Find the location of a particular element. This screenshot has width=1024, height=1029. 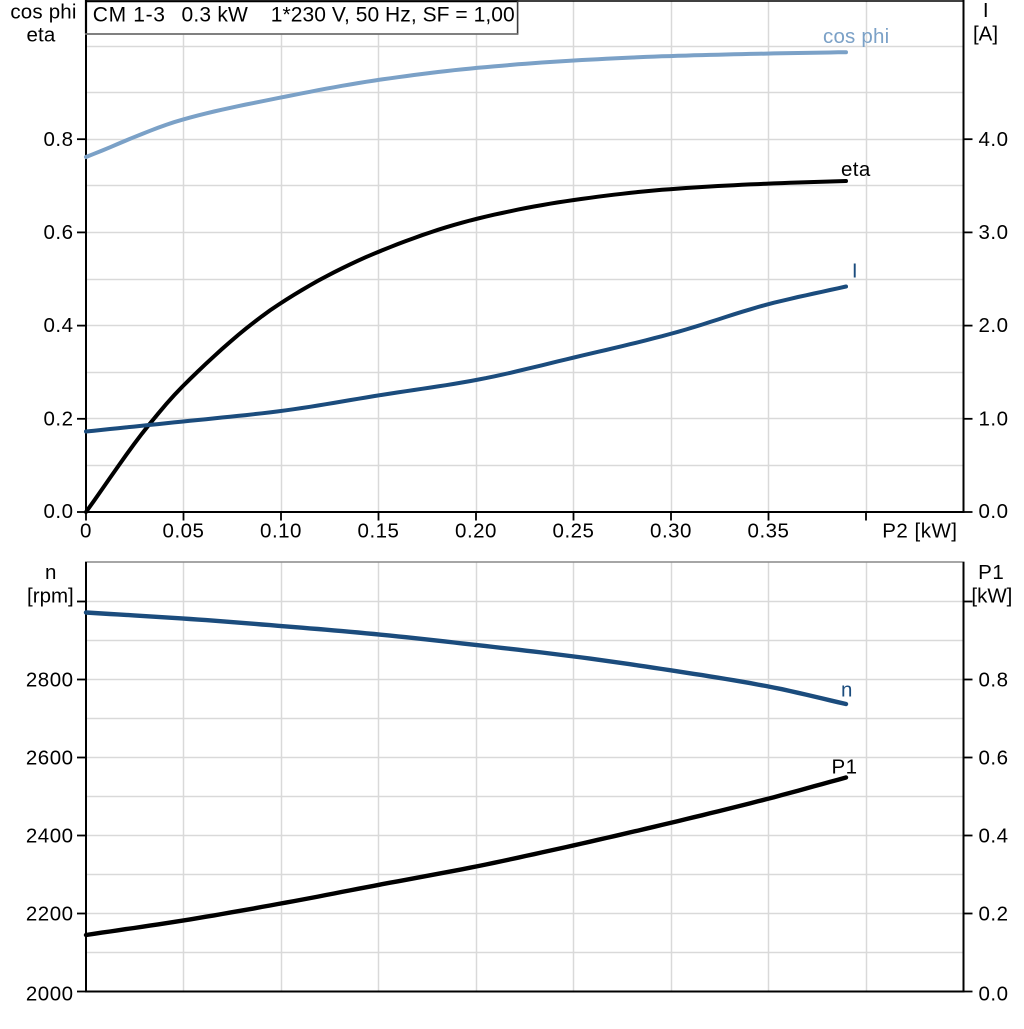

svg-text: 0.20 is located at coordinates (476, 531).